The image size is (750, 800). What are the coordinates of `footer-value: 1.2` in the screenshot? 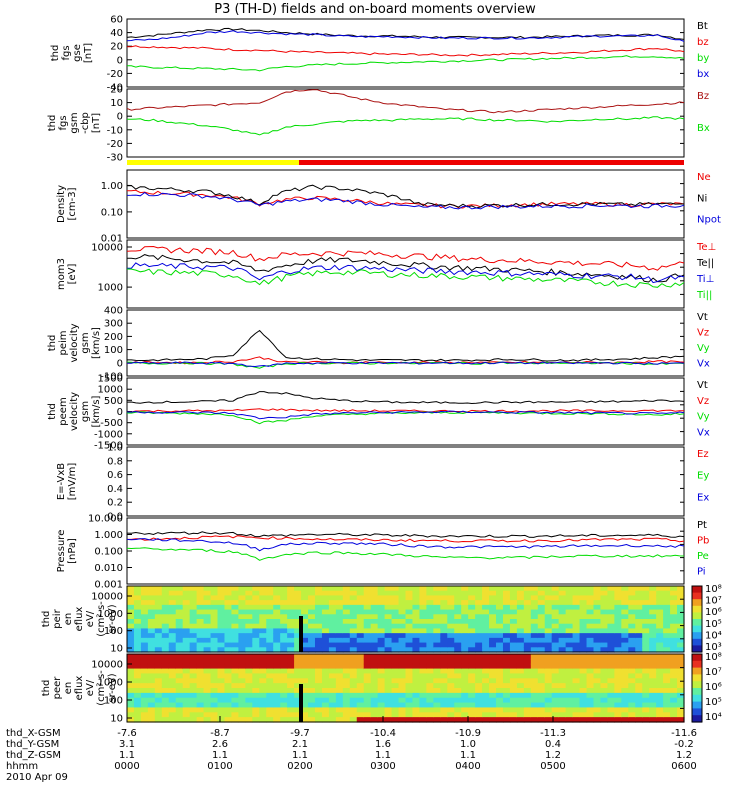 It's located at (553, 755).